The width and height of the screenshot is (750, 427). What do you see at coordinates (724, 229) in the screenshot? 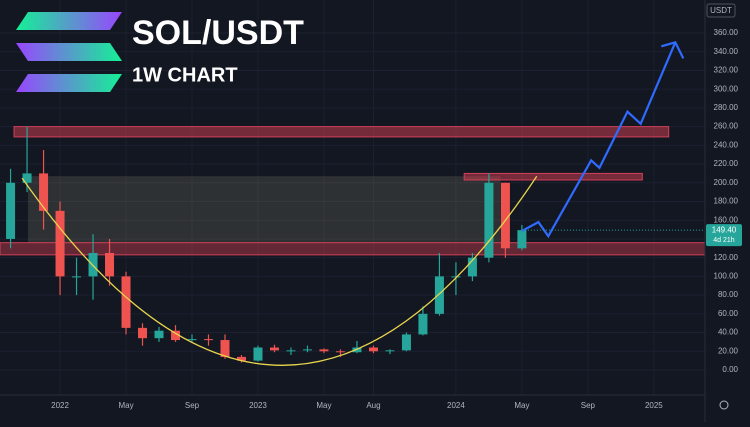
I see `last-price-label: 149.40` at bounding box center [724, 229].